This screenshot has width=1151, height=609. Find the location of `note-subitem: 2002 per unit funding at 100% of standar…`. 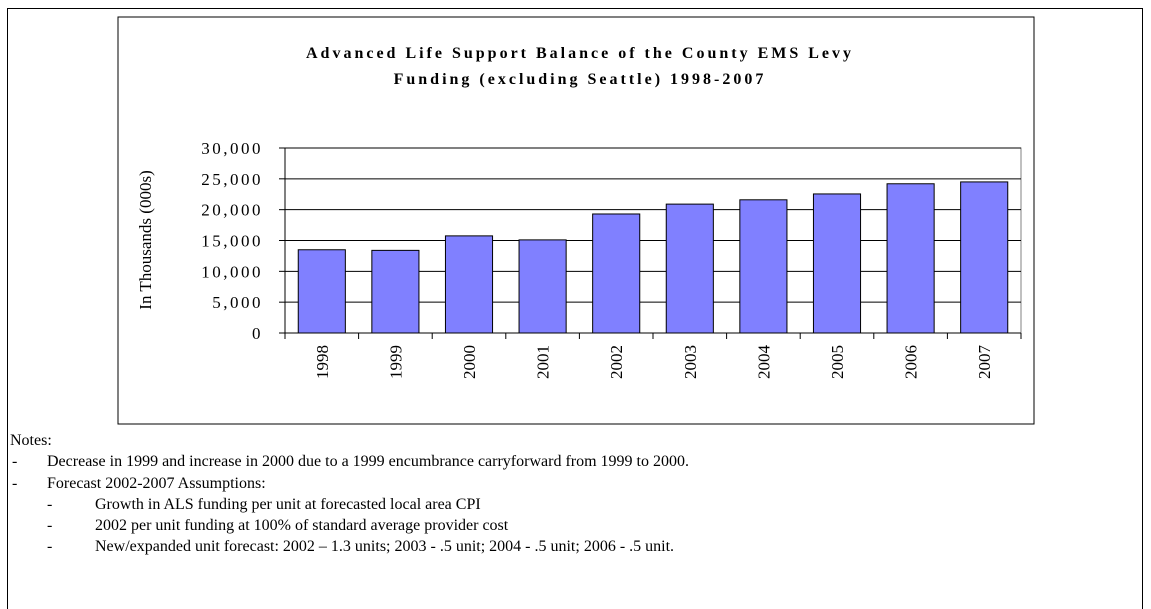

note-subitem: 2002 per unit funding at 100% of standar… is located at coordinates (368, 526).